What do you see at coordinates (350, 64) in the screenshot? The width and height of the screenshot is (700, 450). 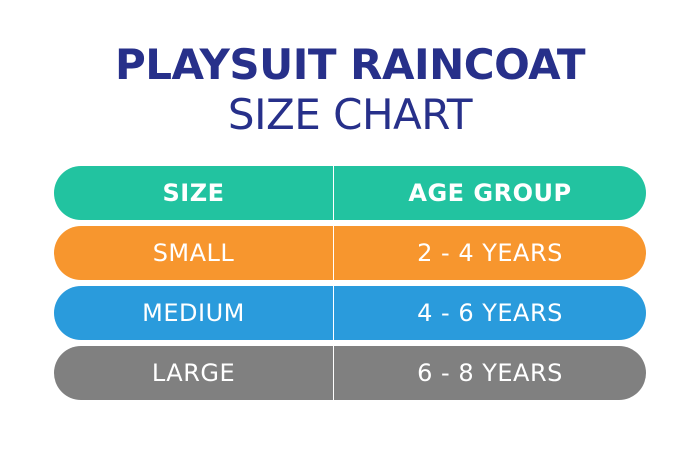 I see `page-title: PLAYSUIT RAINCOAT` at bounding box center [350, 64].